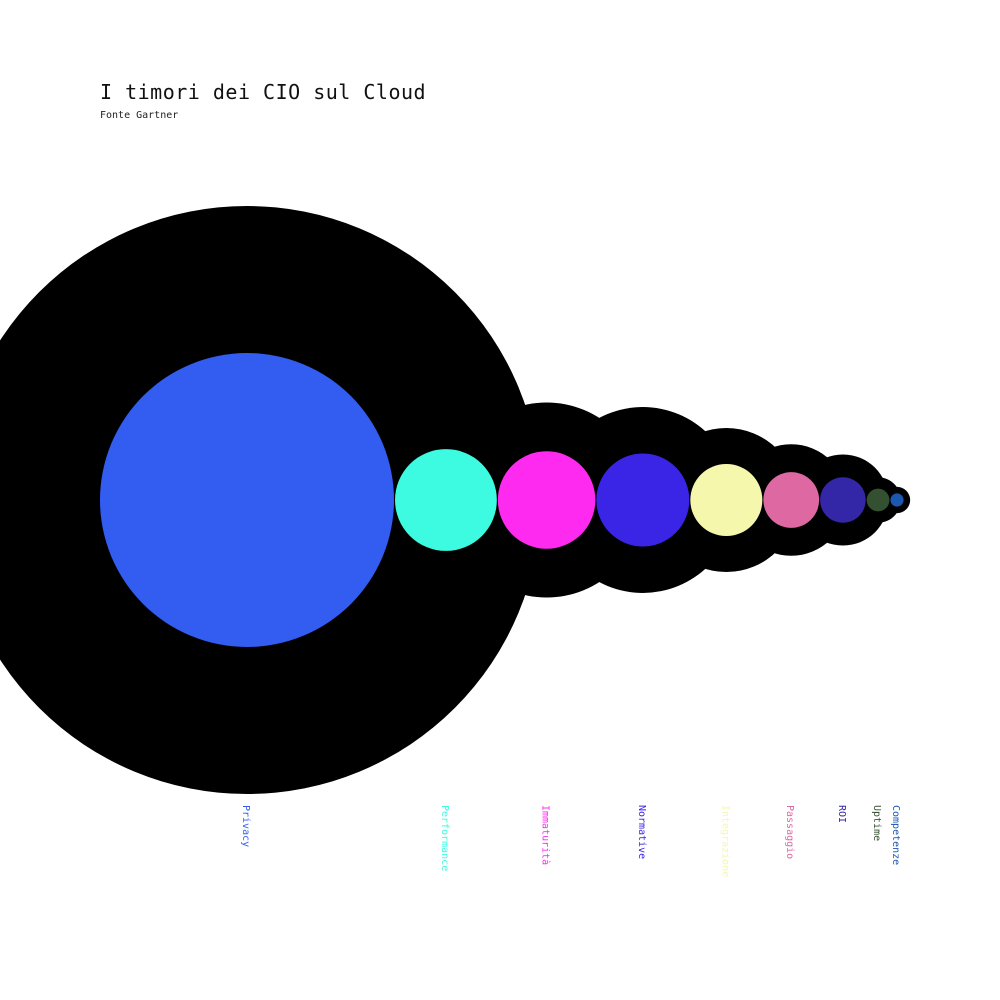 This screenshot has height=1000, width=1000. Describe the element at coordinates (641, 832) in the screenshot. I see `label-normative: Normative` at that location.